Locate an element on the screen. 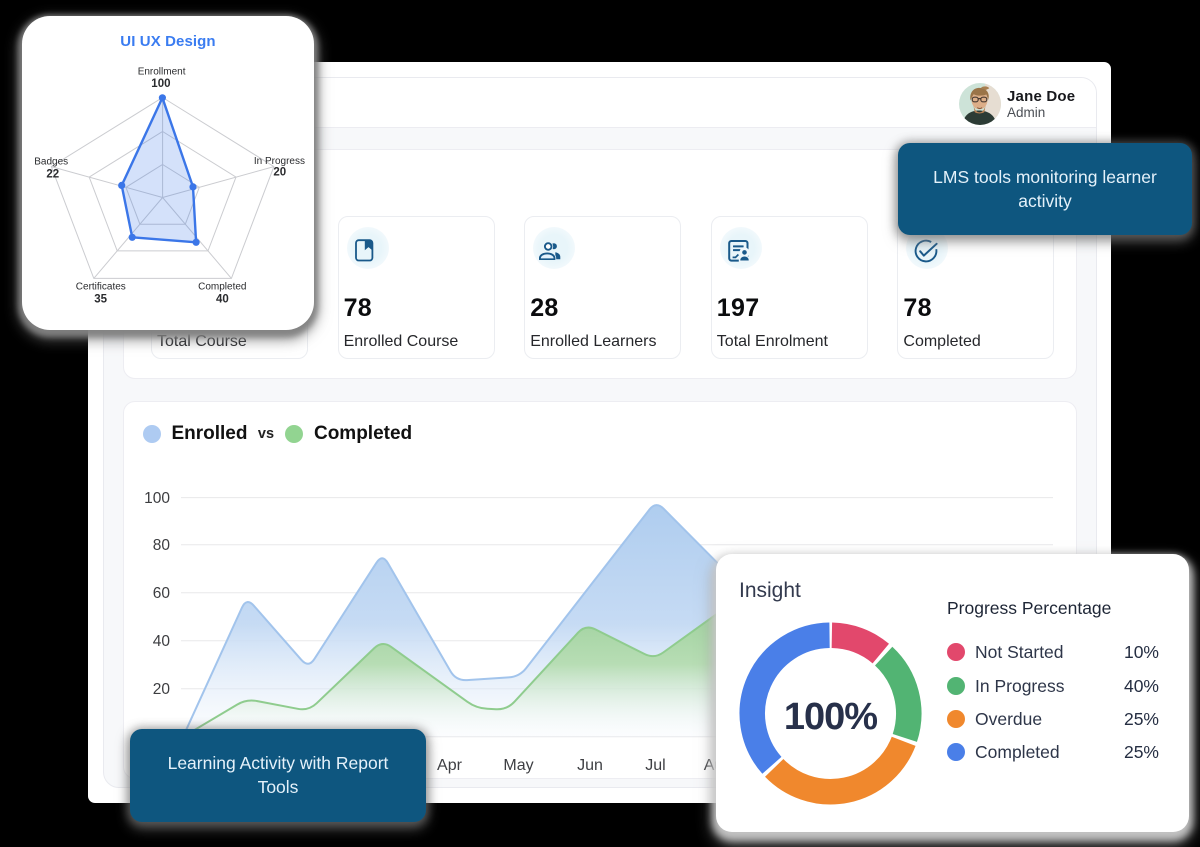 The image size is (1200, 847). svg-text: Completed is located at coordinates (222, 287).